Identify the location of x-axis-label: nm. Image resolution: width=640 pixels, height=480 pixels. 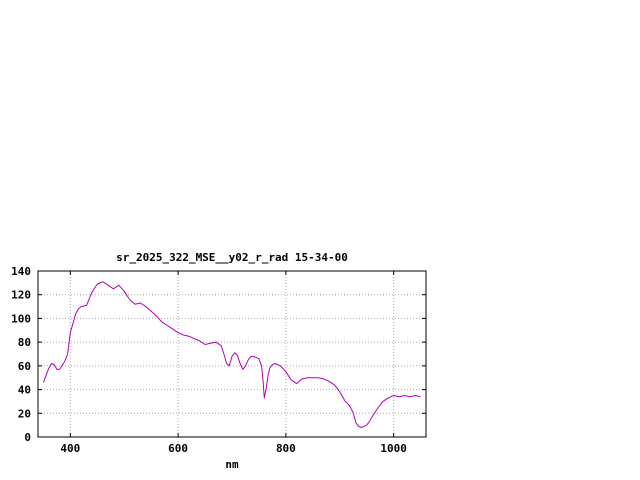
(232, 464).